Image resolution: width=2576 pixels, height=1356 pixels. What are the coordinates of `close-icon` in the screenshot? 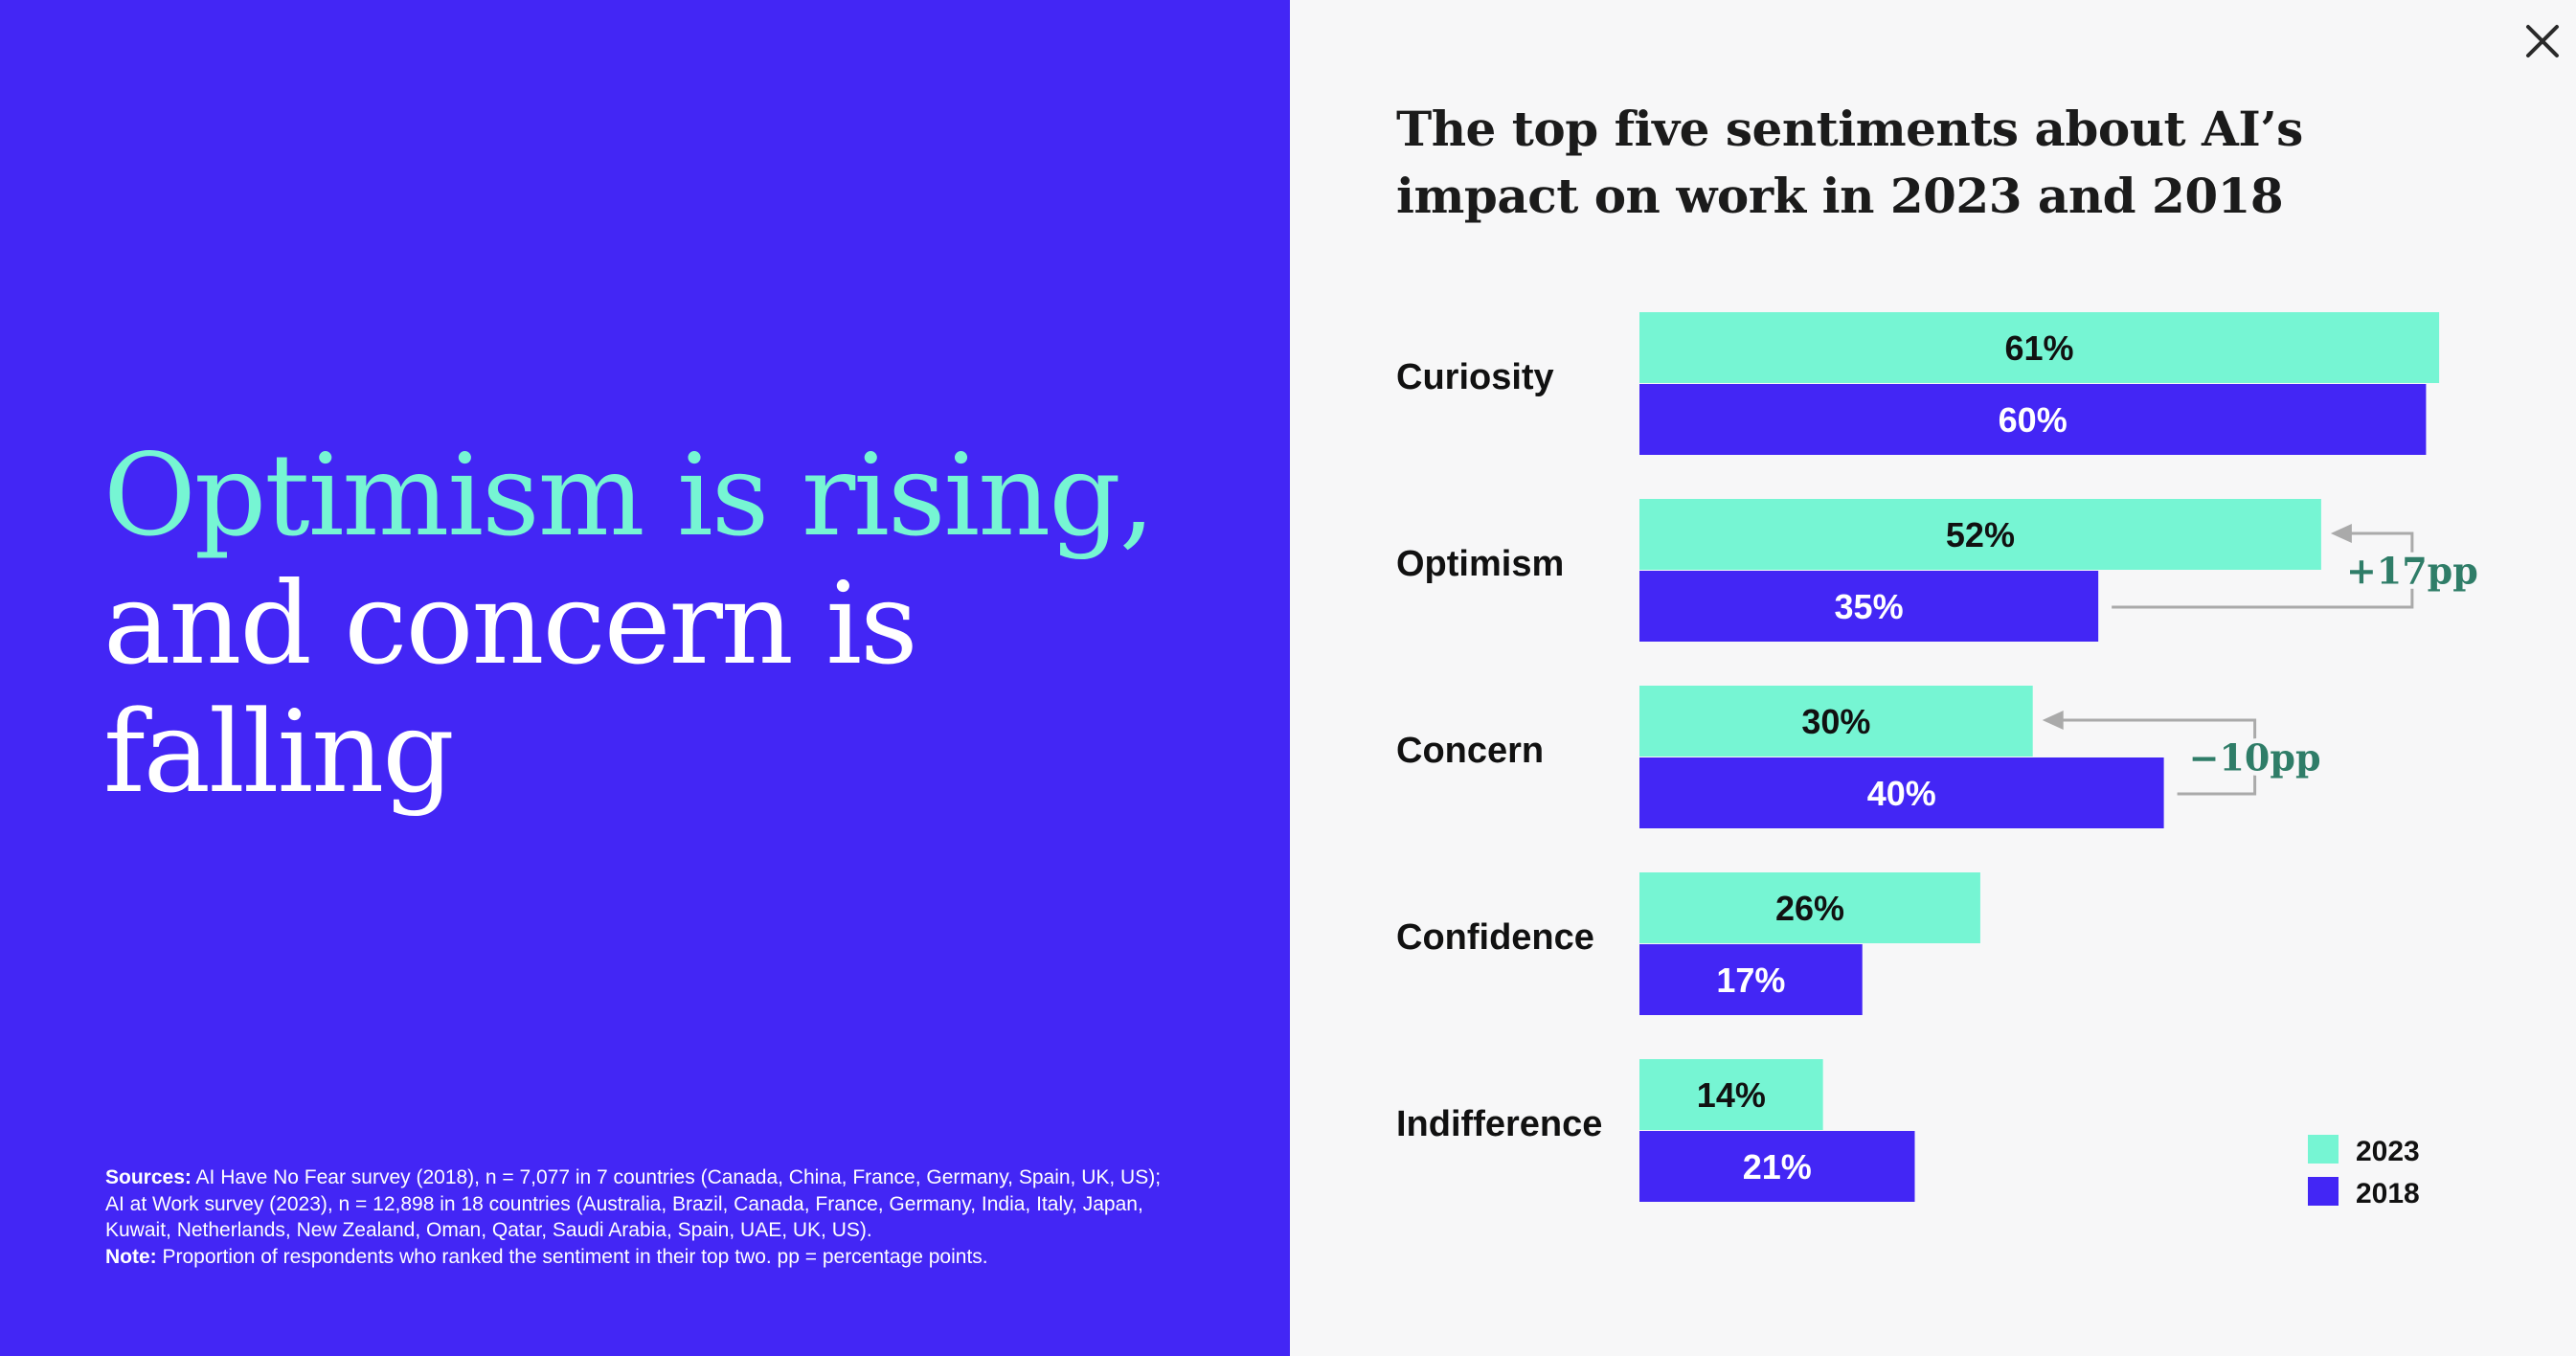 It's located at (2542, 41).